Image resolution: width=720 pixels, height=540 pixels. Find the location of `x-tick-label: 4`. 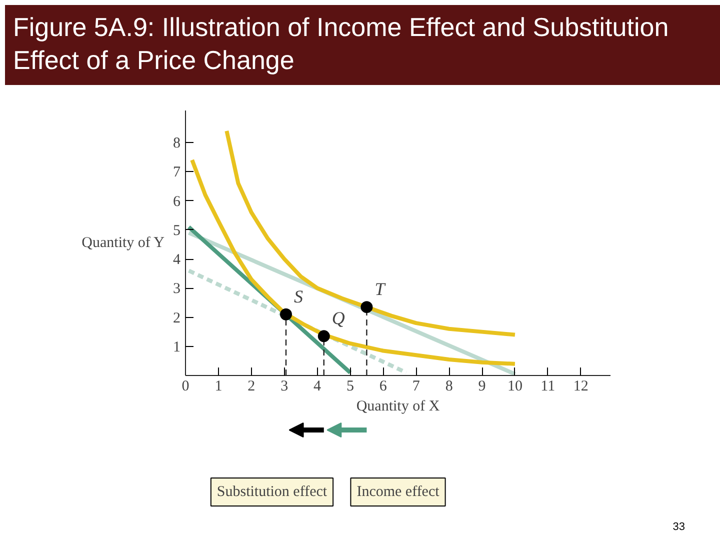

x-tick-label: 4 is located at coordinates (318, 386).